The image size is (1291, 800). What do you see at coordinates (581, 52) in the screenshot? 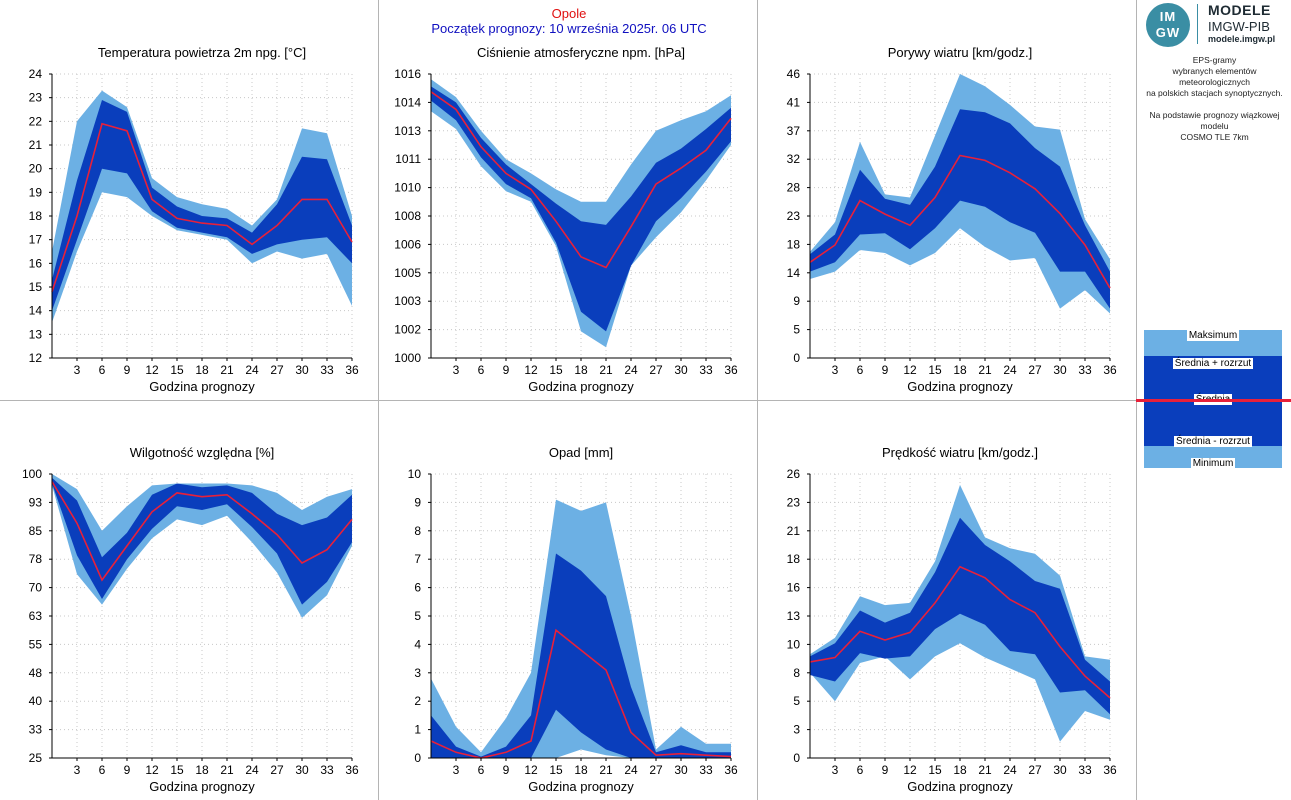
I see `chart-title: Ciśnienie atmosferyczne npm. [hPa]` at bounding box center [581, 52].